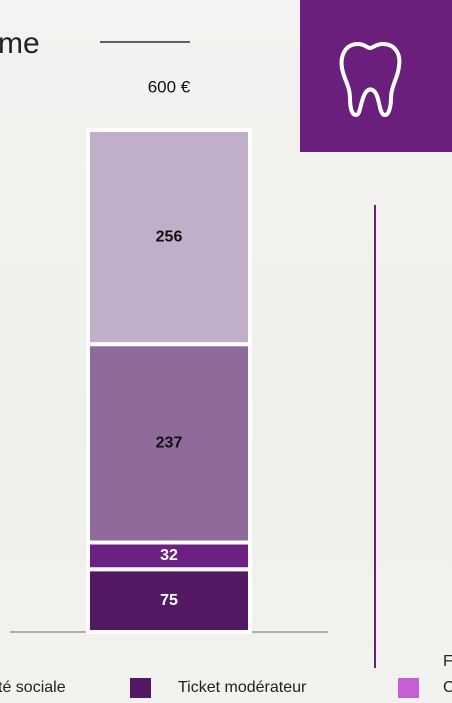  What do you see at coordinates (169, 86) in the screenshot?
I see `total-label: 600 €` at bounding box center [169, 86].